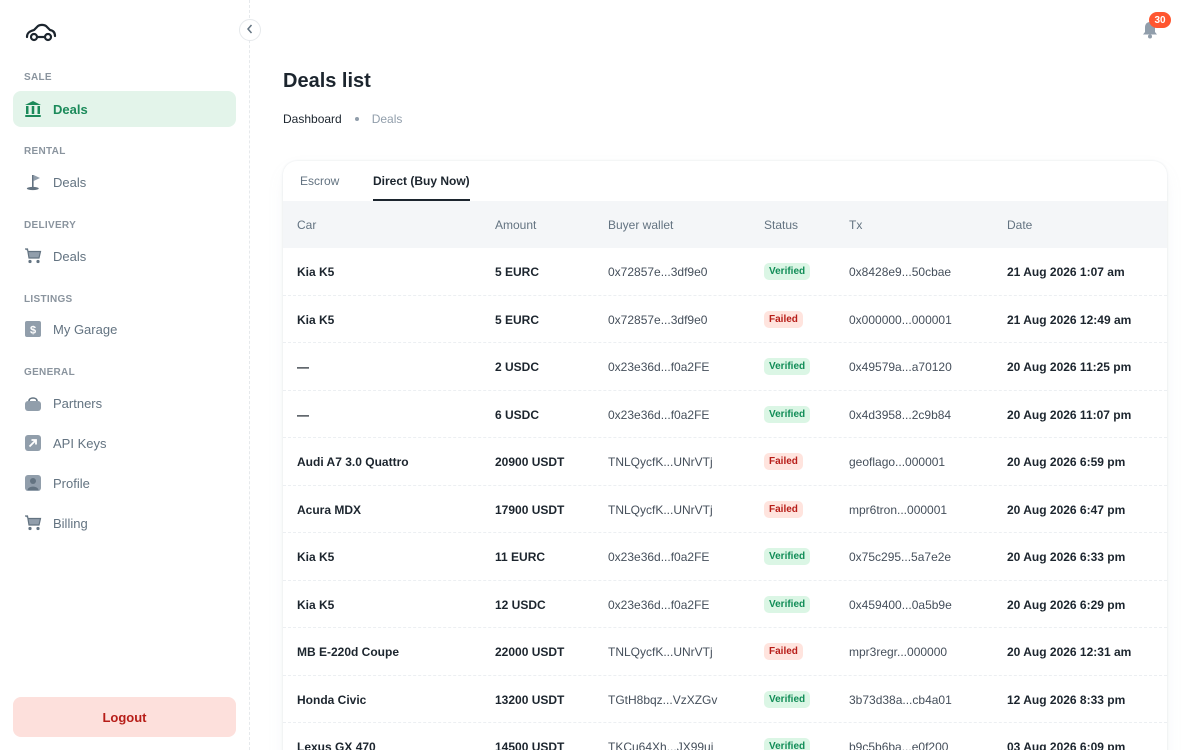  What do you see at coordinates (1066, 462) in the screenshot?
I see `cell-date: 20 Aug 2026 6:59 pm` at bounding box center [1066, 462].